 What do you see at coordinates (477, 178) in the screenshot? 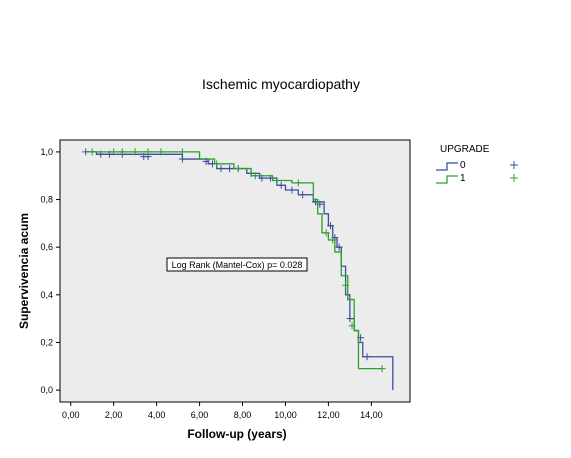
I see `legend-entry-1: 1` at bounding box center [477, 178].